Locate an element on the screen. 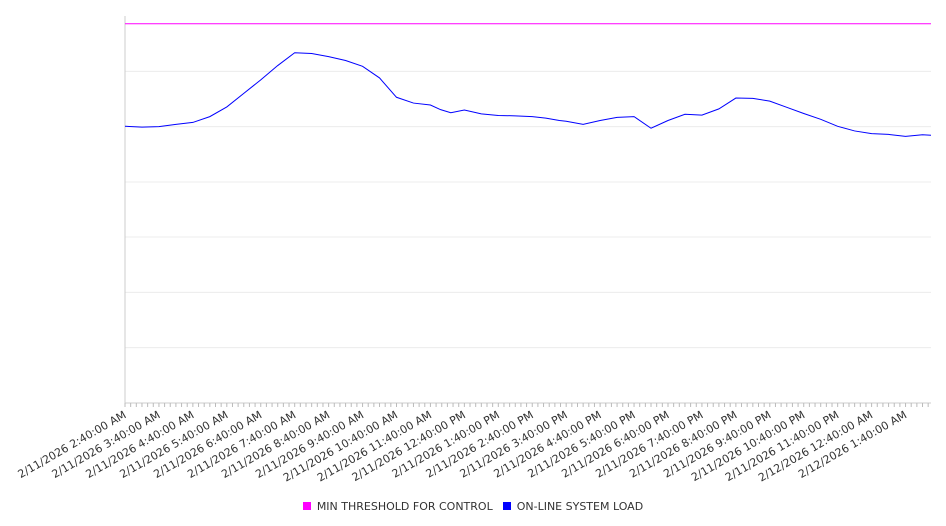  legend-label: ON-LINE SYSTEM LOAD is located at coordinates (580, 506).